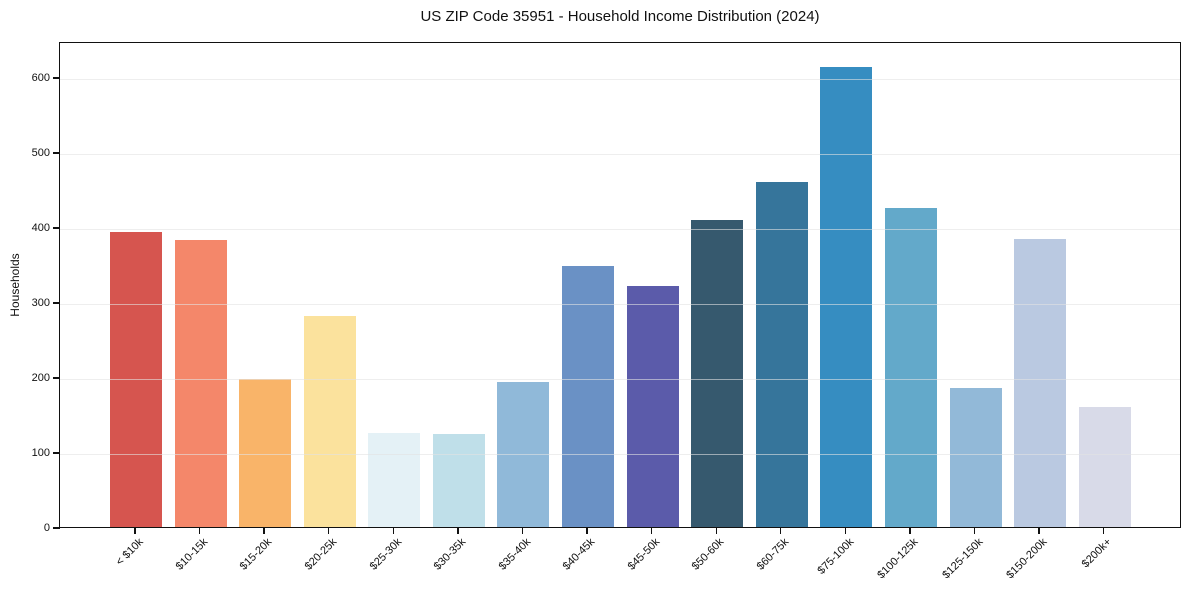  What do you see at coordinates (1027, 559) in the screenshot?
I see `x-tick-label: $150-200k` at bounding box center [1027, 559].